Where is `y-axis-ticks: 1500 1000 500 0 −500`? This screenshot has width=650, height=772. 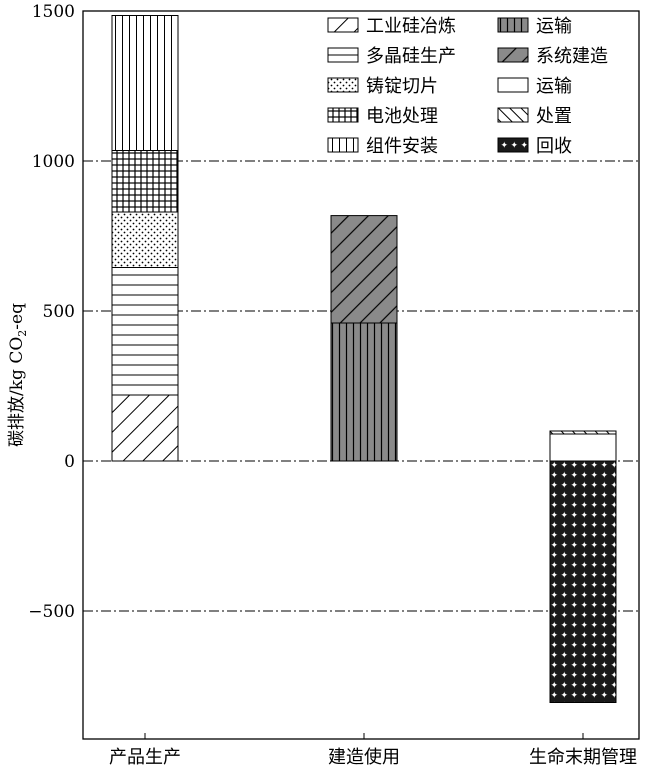 y-axis-ticks: 1500 1000 500 0 −500 is located at coordinates (58, 312).